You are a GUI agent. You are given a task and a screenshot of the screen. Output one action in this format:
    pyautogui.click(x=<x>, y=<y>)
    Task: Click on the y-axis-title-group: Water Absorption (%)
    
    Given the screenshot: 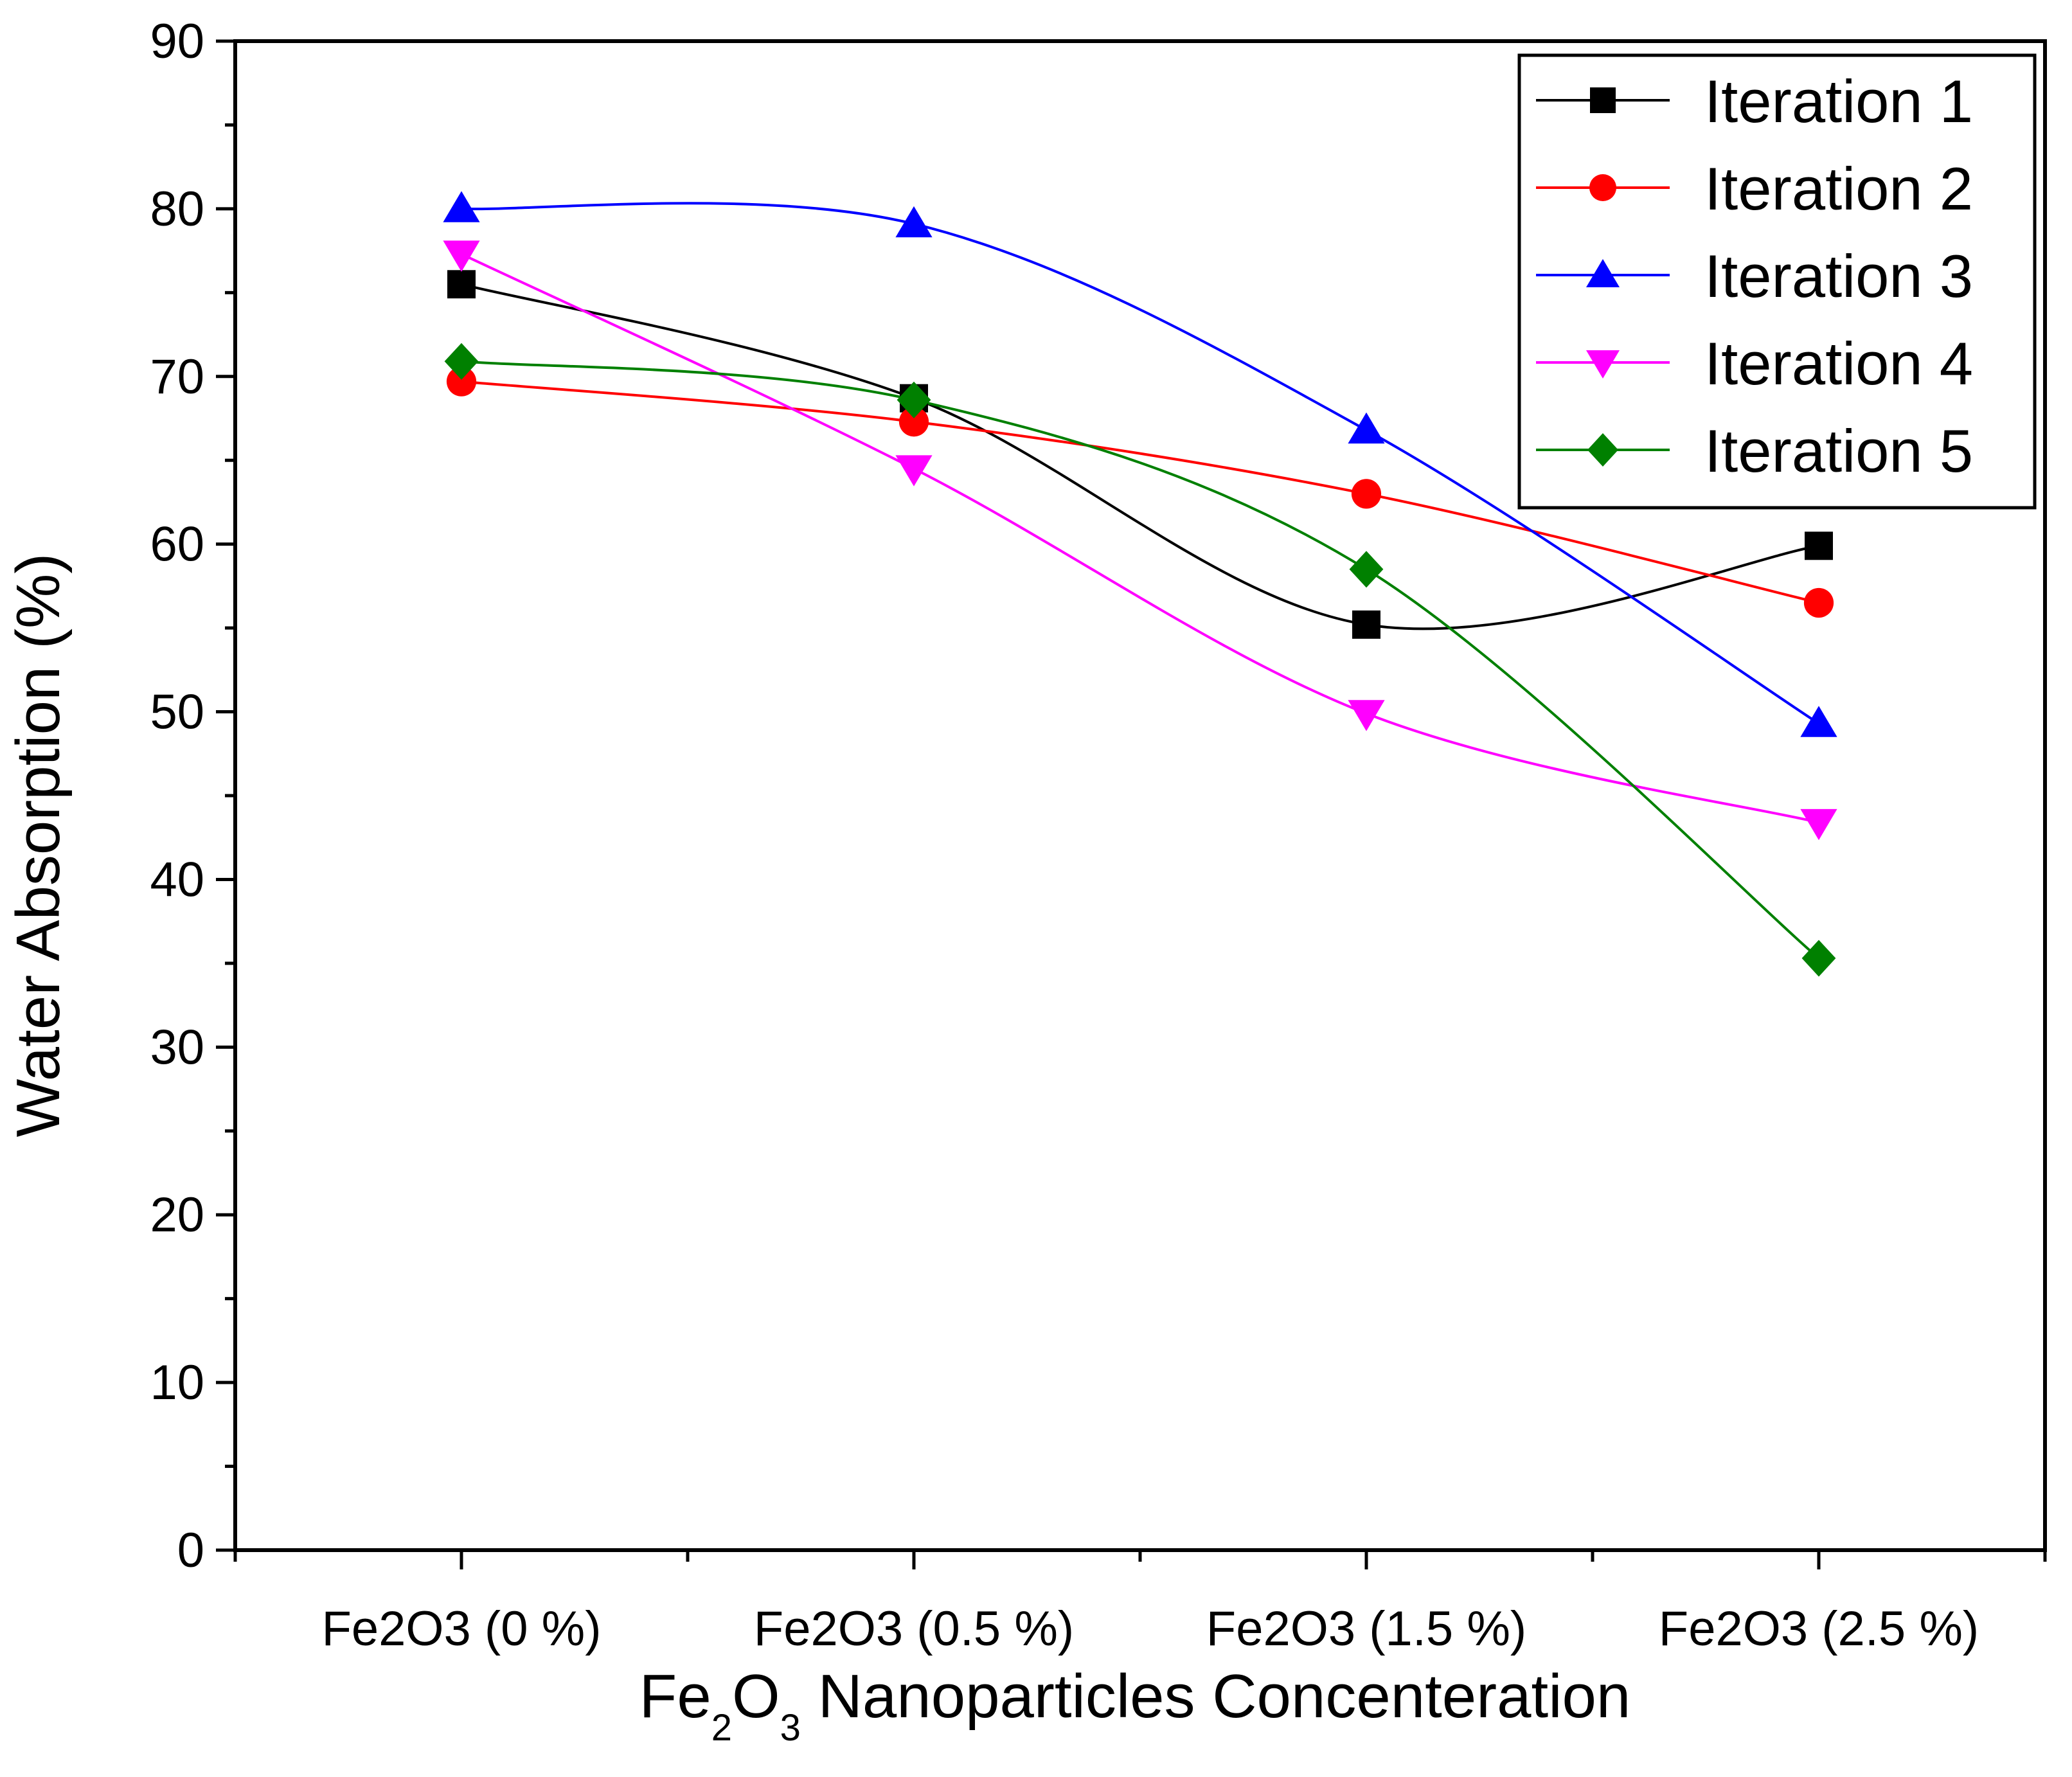 What is the action you would take?
    pyautogui.click(x=38, y=845)
    